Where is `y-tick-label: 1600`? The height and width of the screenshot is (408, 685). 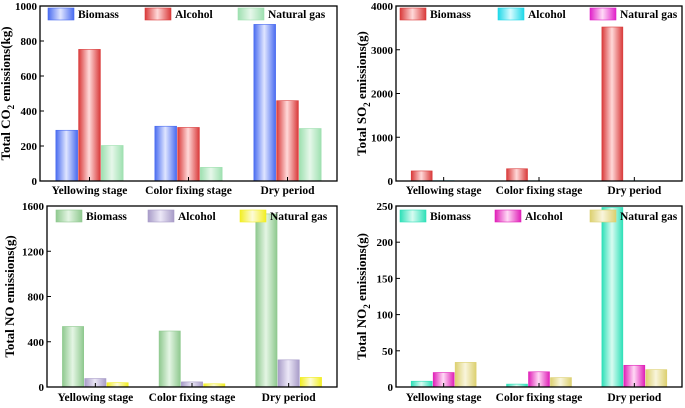
y-tick-label: 1600 is located at coordinates (33, 207).